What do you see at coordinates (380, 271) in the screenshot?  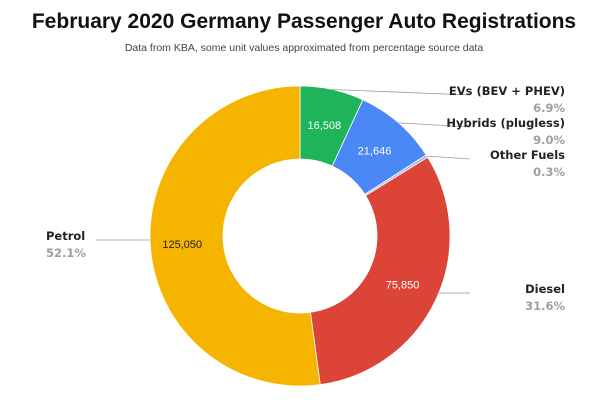 I see `slice-diesel` at bounding box center [380, 271].